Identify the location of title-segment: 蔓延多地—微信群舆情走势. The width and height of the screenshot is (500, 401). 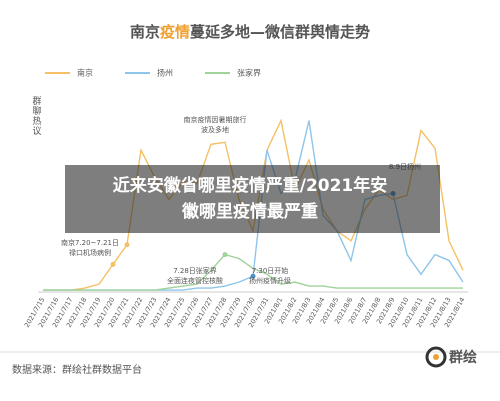
(280, 32).